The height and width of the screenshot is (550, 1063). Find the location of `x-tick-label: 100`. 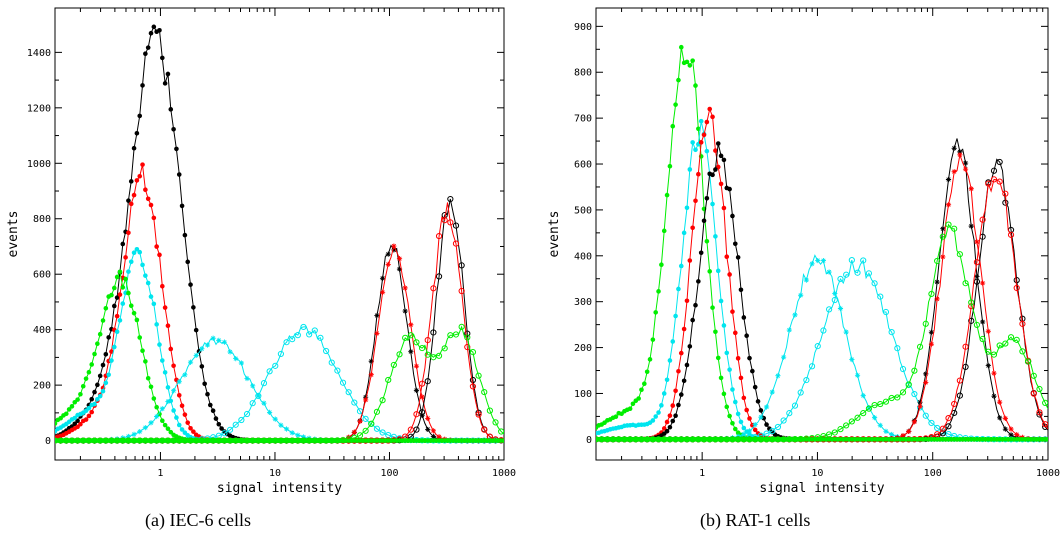

x-tick-label: 100 is located at coordinates (933, 473).